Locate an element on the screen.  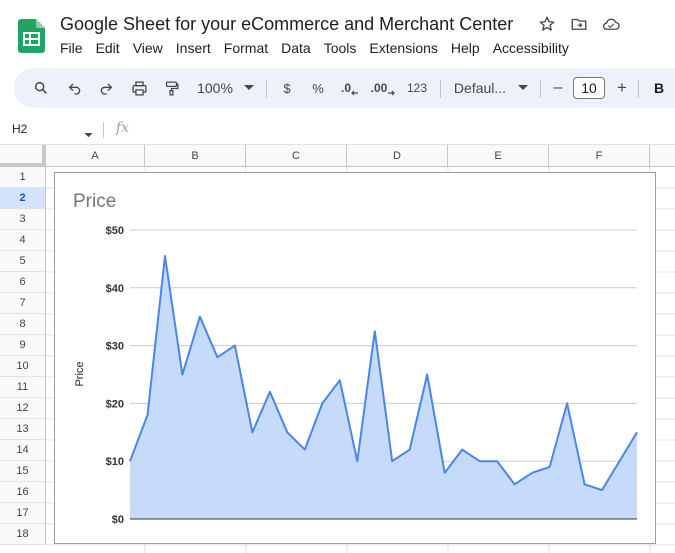
chart-title: Price is located at coordinates (94, 201).